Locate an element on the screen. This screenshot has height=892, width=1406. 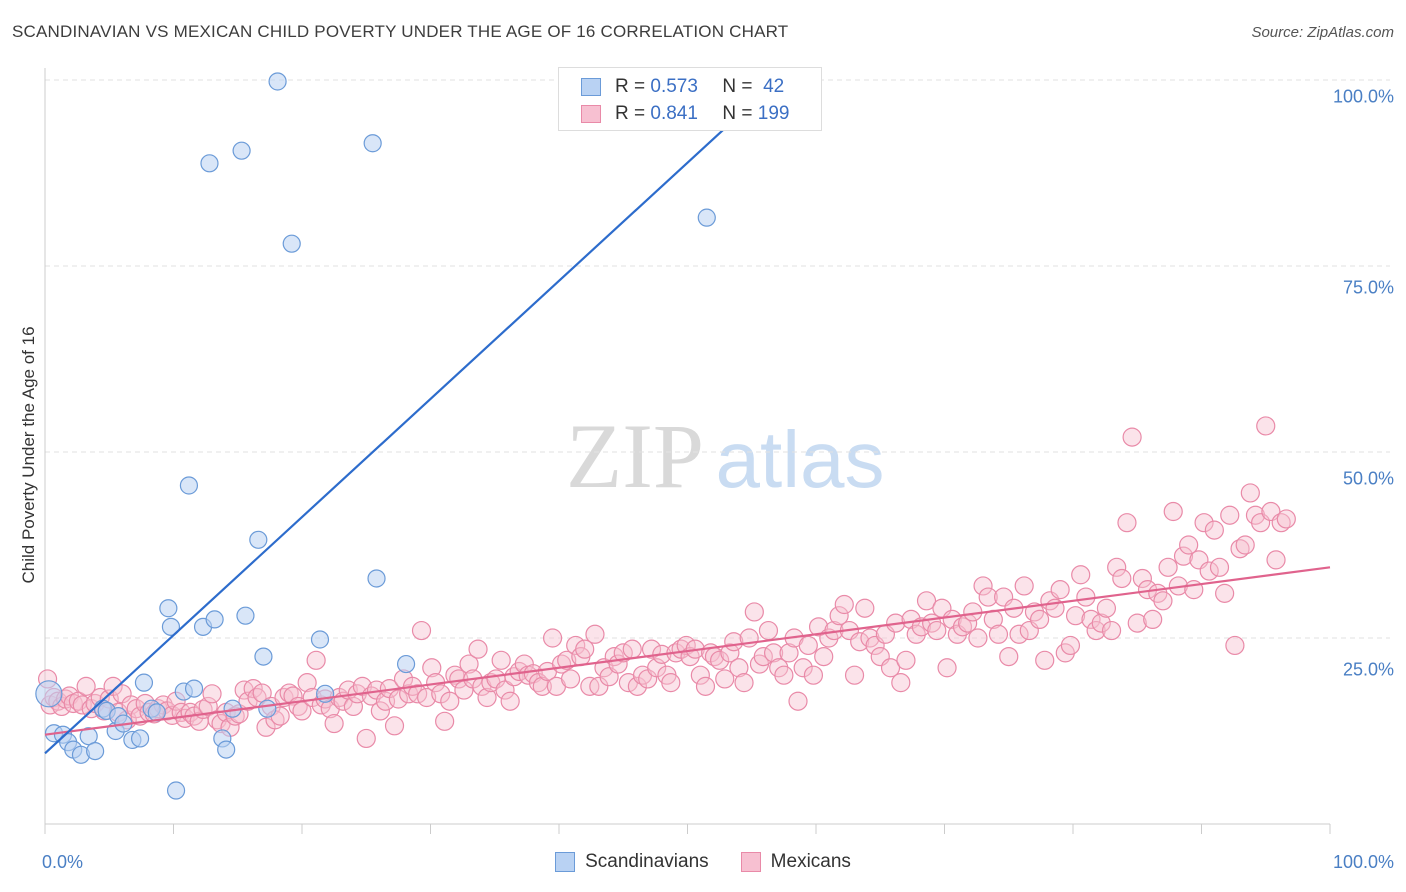
legend-label: Mexicans is located at coordinates (810, 861).